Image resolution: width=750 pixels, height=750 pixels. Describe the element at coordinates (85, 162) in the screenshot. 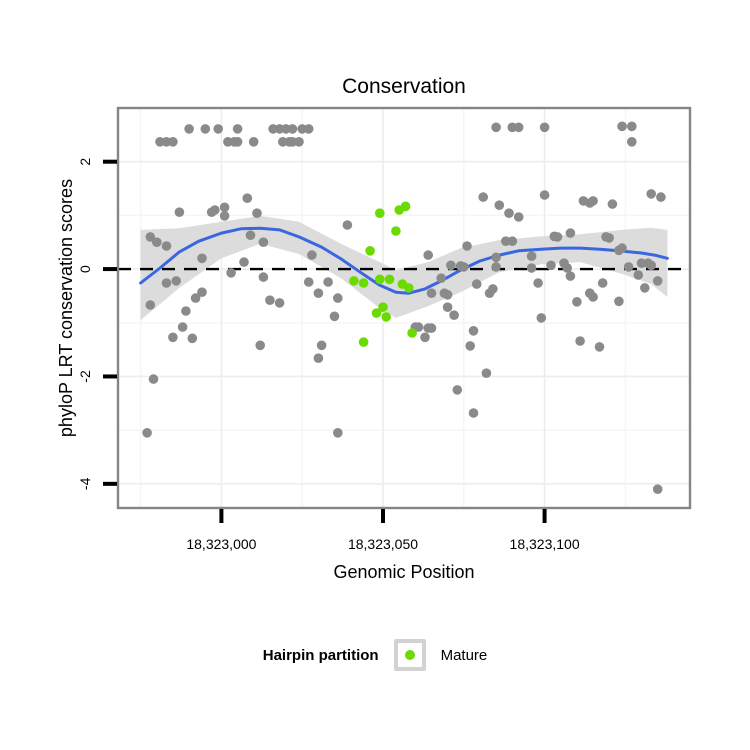

I see `y-tick-label: 2` at that location.